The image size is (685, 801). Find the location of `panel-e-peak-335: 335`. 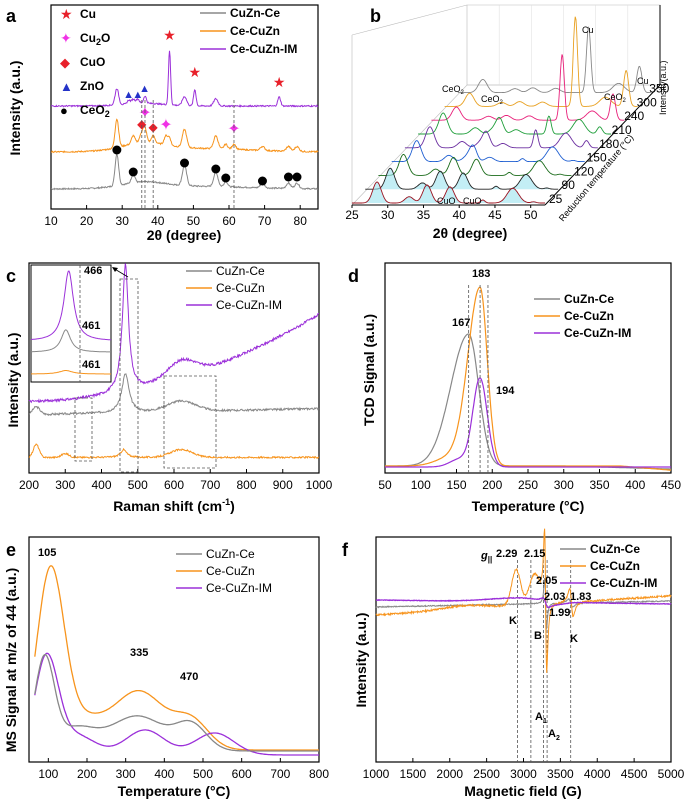

panel-e-peak-335: 335 is located at coordinates (139, 653).